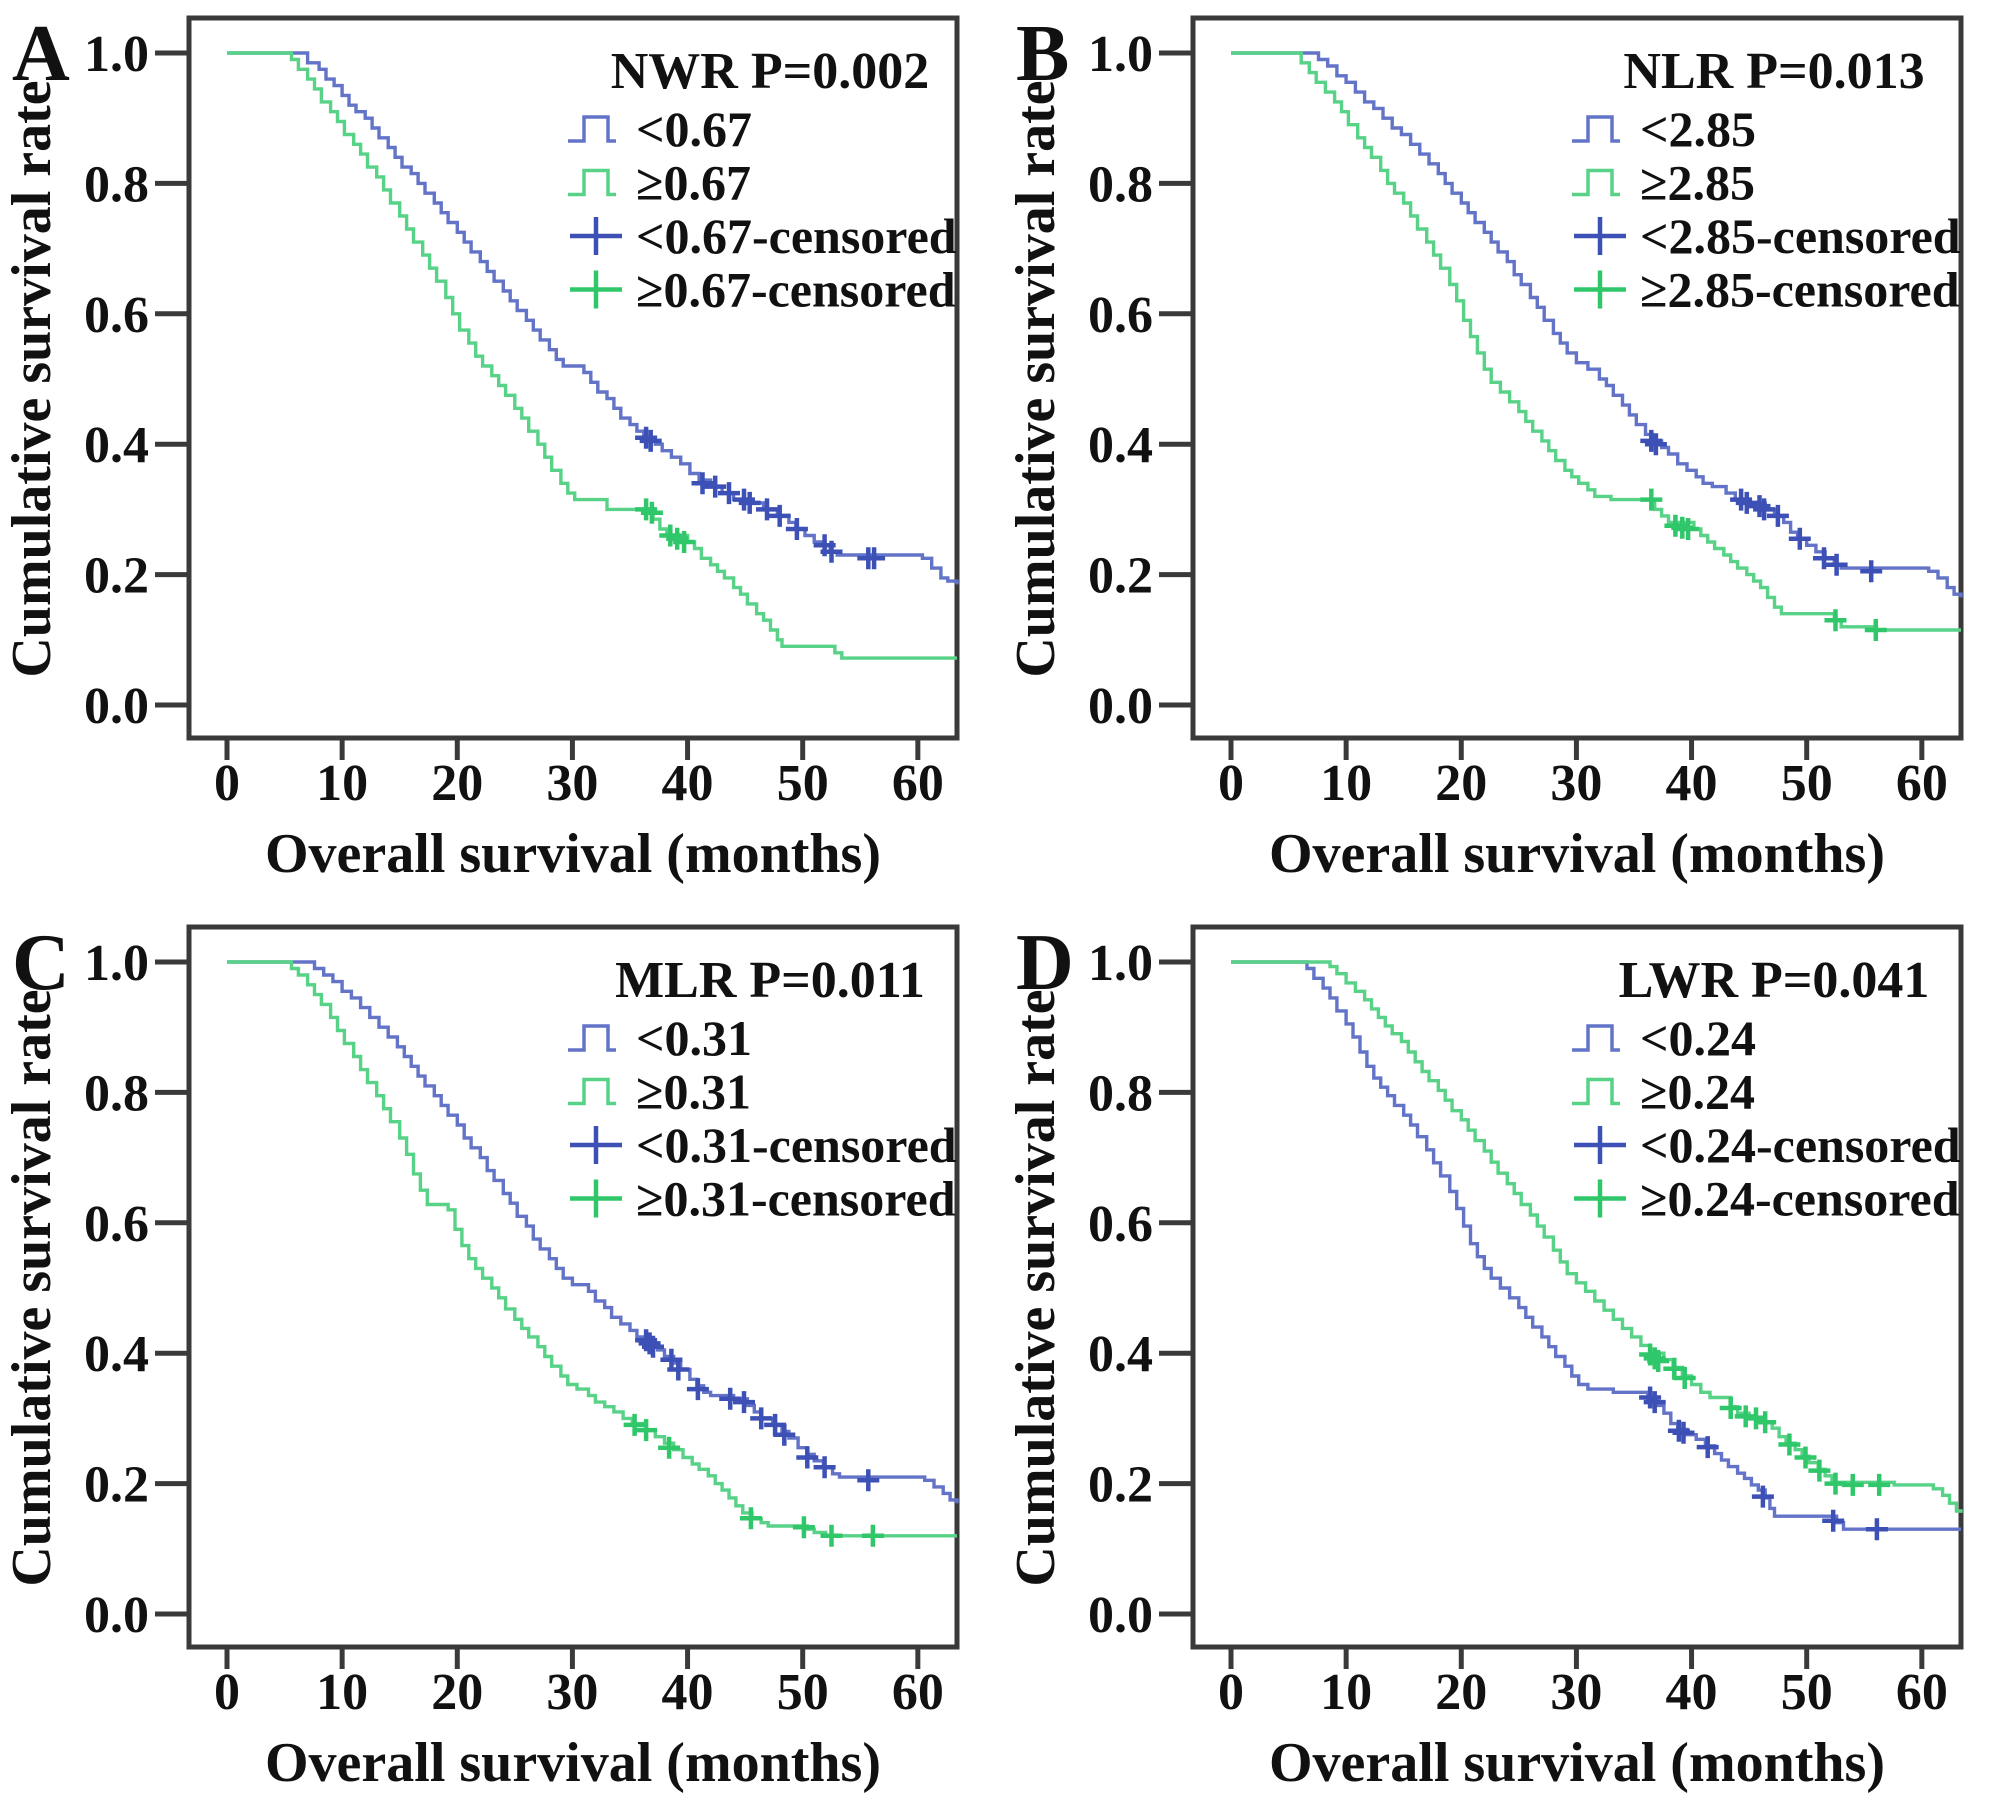  What do you see at coordinates (1577, 1763) in the screenshot?
I see `x-axis-title: Overall survival (months)` at bounding box center [1577, 1763].